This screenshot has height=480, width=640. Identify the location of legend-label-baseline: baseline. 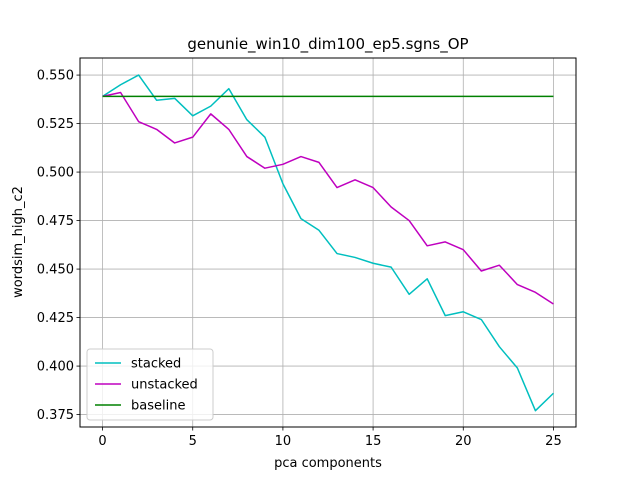
(158, 406).